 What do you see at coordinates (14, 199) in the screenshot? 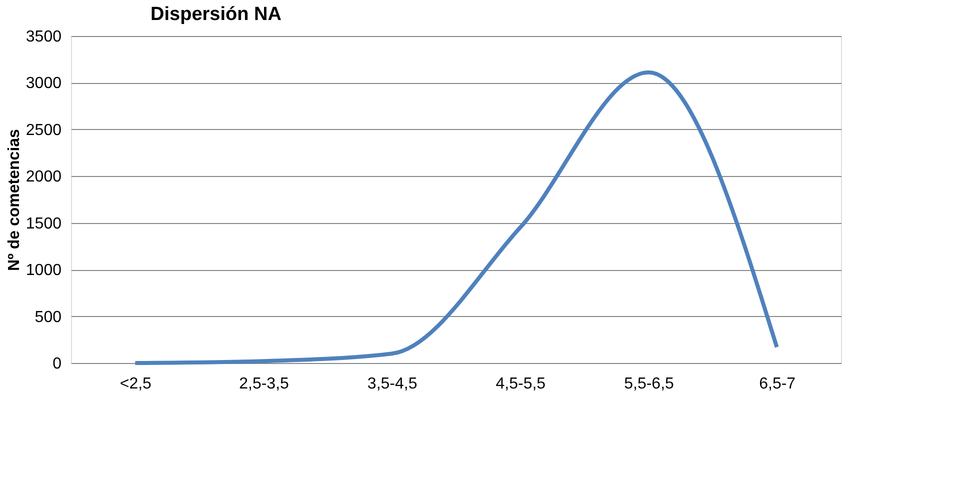
I see `y-axis-title: Nº de cometencias` at bounding box center [14, 199].